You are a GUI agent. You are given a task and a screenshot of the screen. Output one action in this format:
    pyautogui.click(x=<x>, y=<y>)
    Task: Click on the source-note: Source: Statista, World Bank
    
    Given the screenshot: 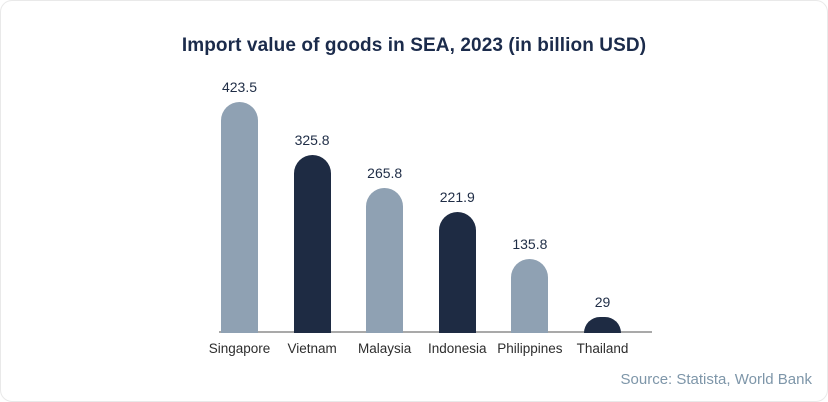 What is the action you would take?
    pyautogui.click(x=716, y=379)
    